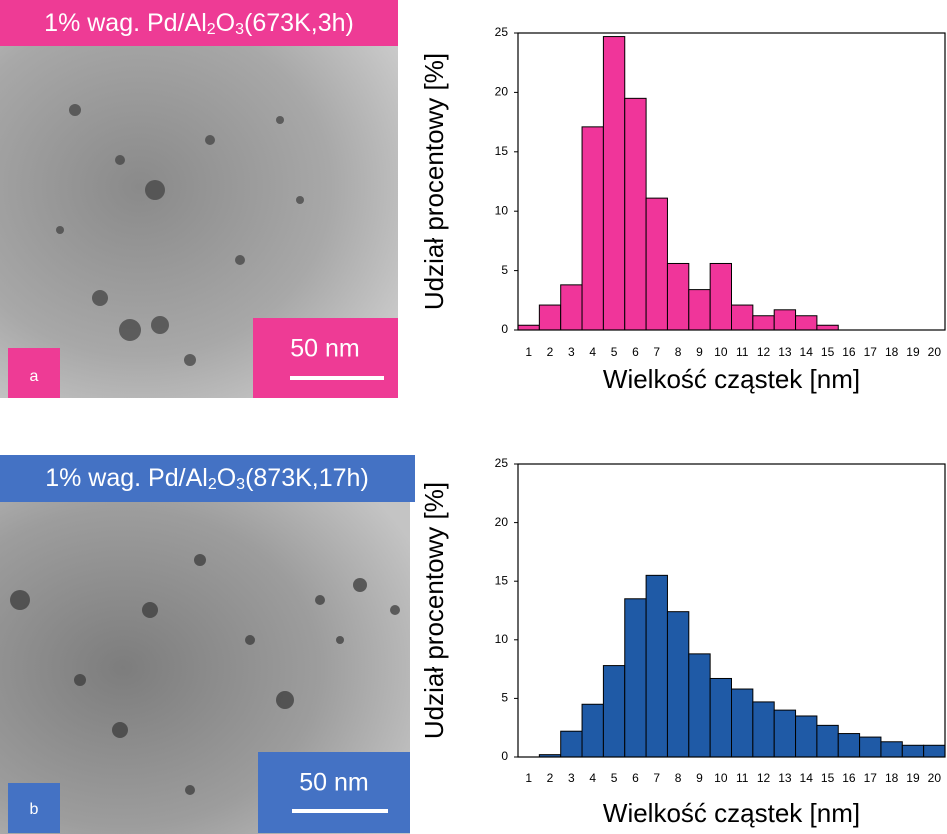 The width and height of the screenshot is (947, 834). What do you see at coordinates (299, 23) in the screenshot?
I see `title-part: (673K,3h)` at bounding box center [299, 23].